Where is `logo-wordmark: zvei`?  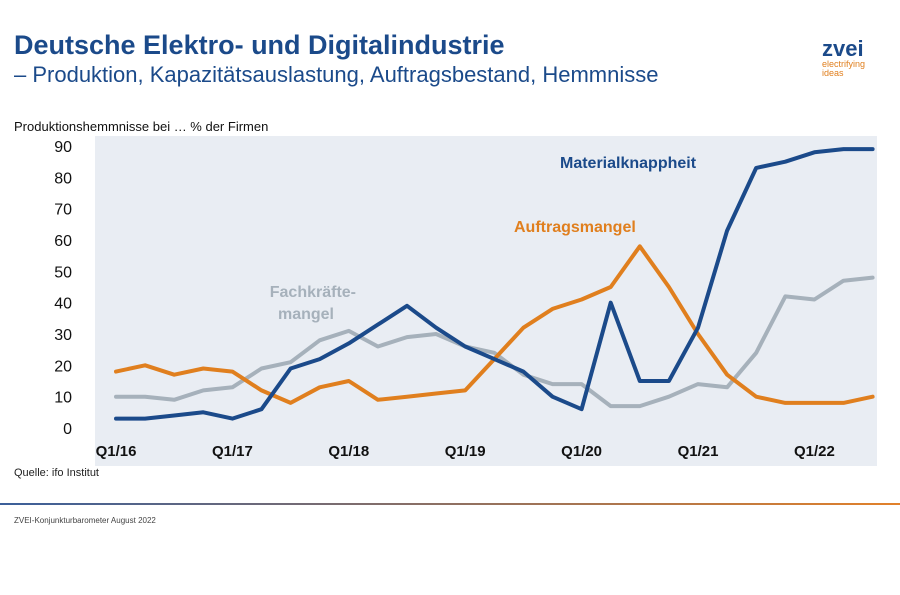
logo-wordmark: zvei is located at coordinates (843, 48).